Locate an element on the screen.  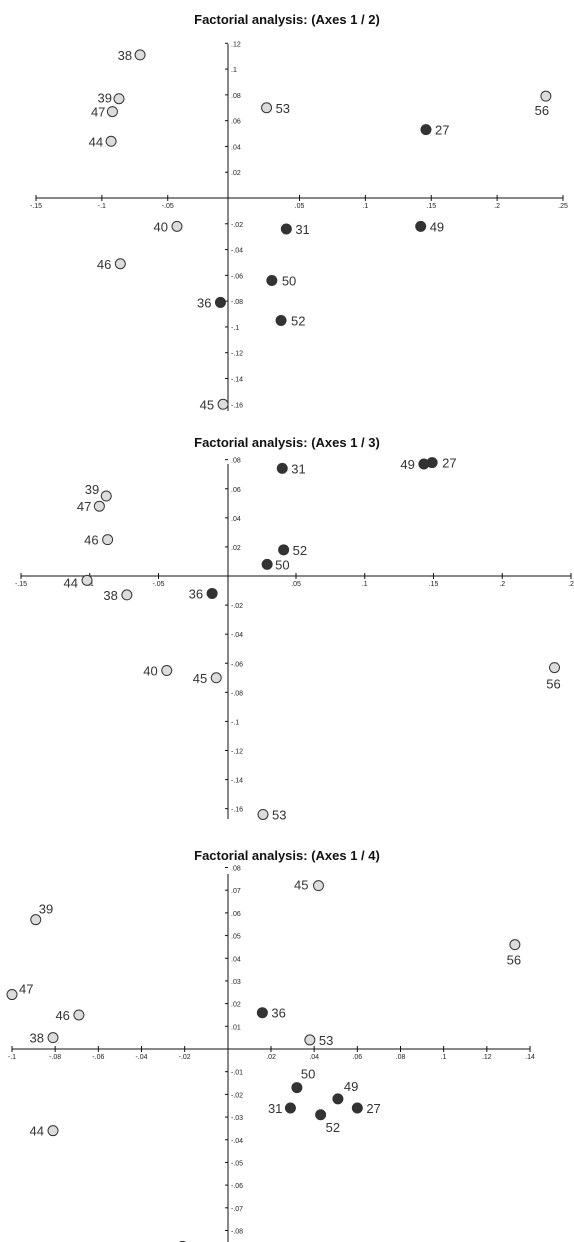
data-label-31: 31 is located at coordinates (275, 1108).